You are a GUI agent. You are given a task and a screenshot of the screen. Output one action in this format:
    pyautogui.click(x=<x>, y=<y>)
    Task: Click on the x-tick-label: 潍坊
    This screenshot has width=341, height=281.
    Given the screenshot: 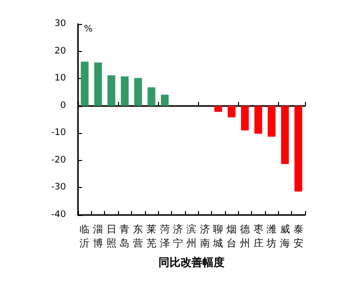 What is the action you would take?
    pyautogui.click(x=271, y=237)
    